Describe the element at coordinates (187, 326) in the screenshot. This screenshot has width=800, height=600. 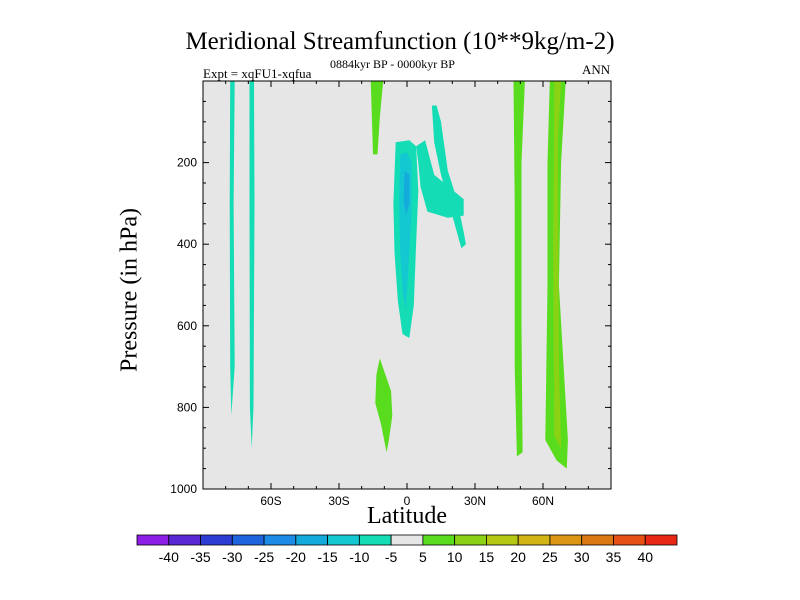
I see `y-tick-label: 600` at that location.